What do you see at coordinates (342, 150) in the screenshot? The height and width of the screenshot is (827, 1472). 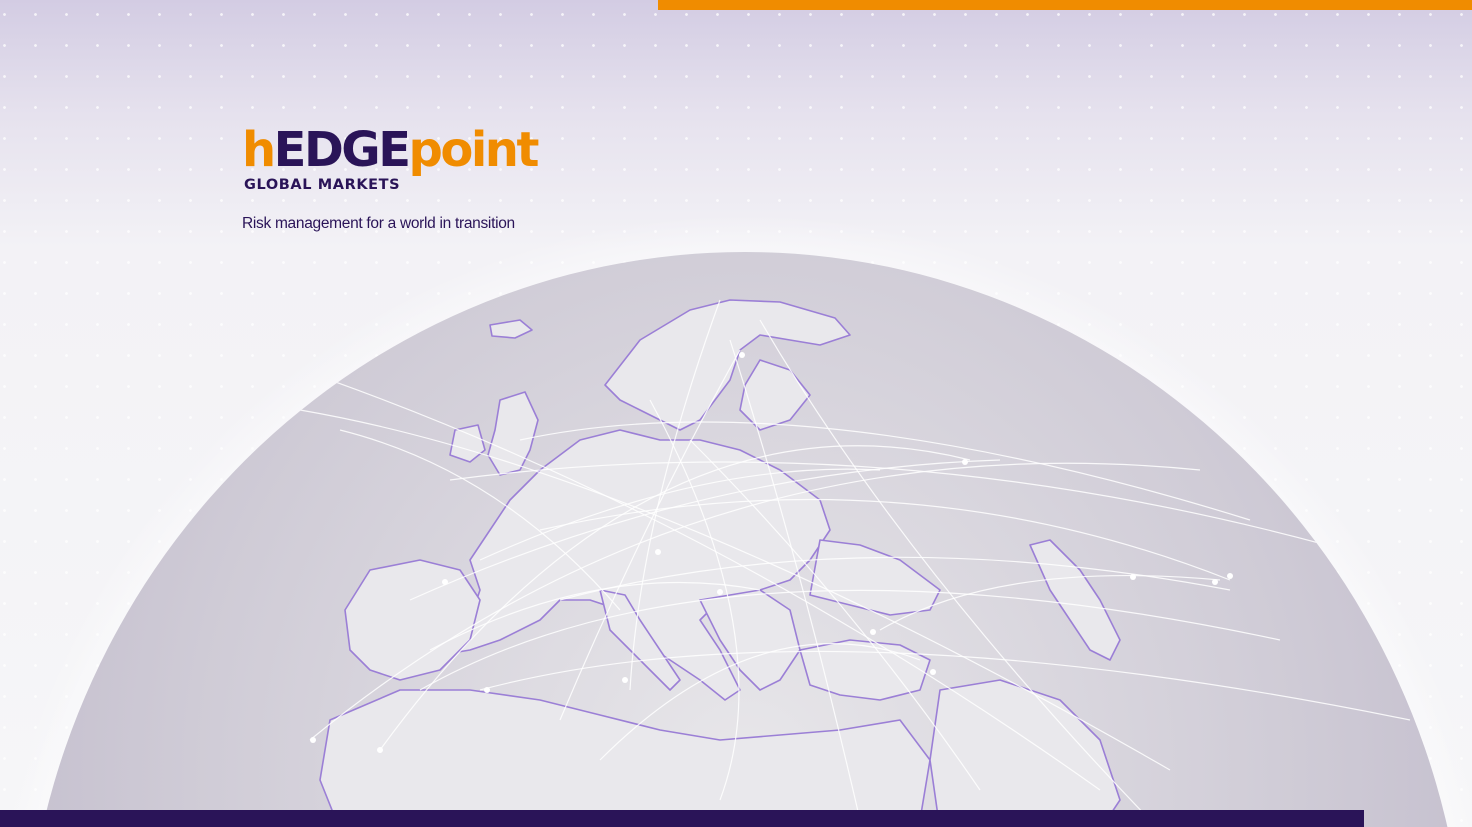 I see `brand-wordmark-mid: EDGE` at bounding box center [342, 150].